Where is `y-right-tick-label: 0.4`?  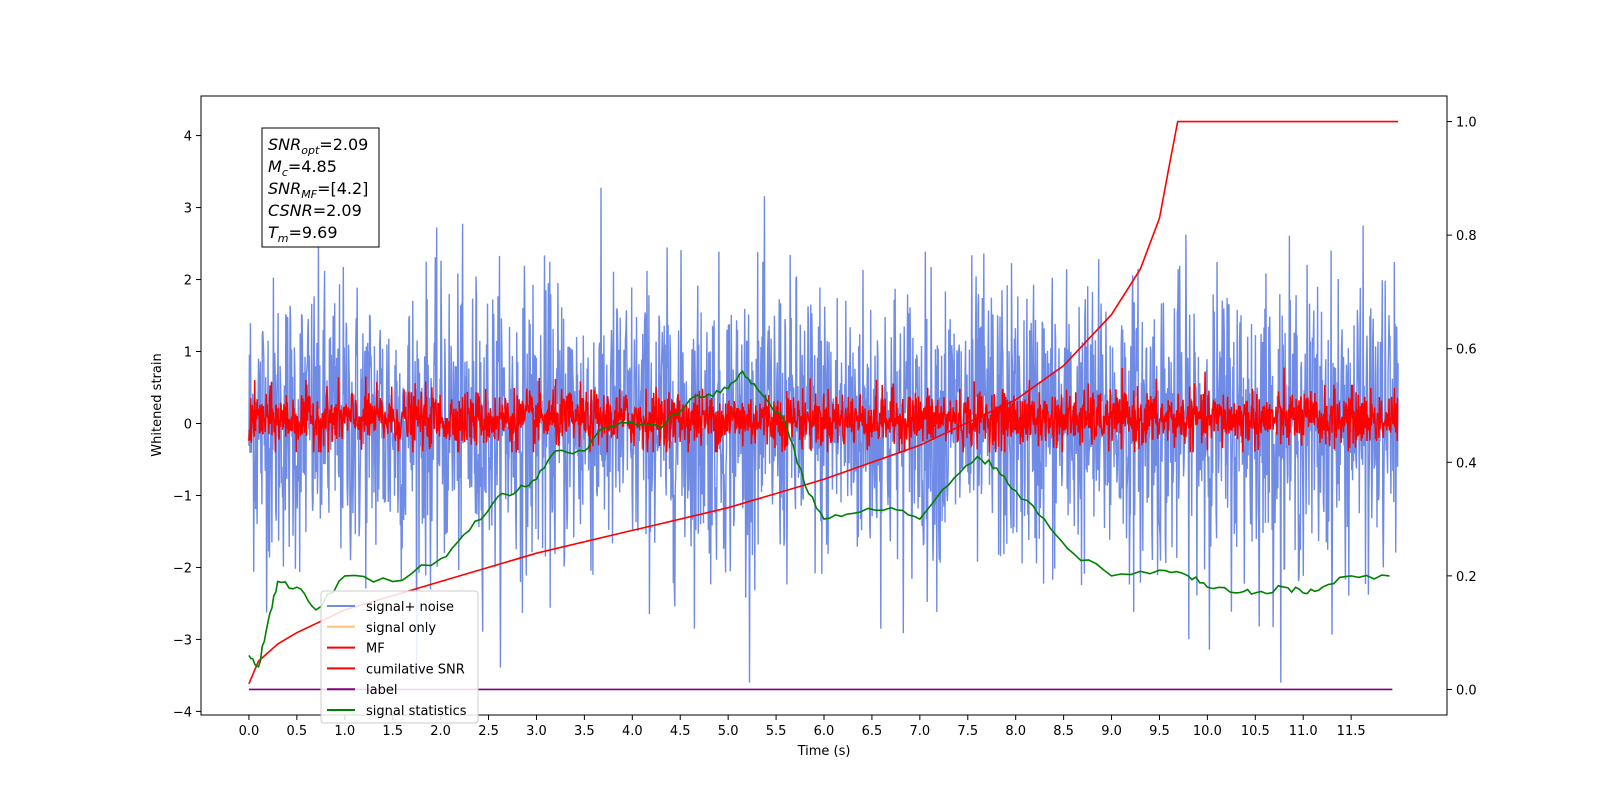 y-right-tick-label: 0.4 is located at coordinates (1466, 463).